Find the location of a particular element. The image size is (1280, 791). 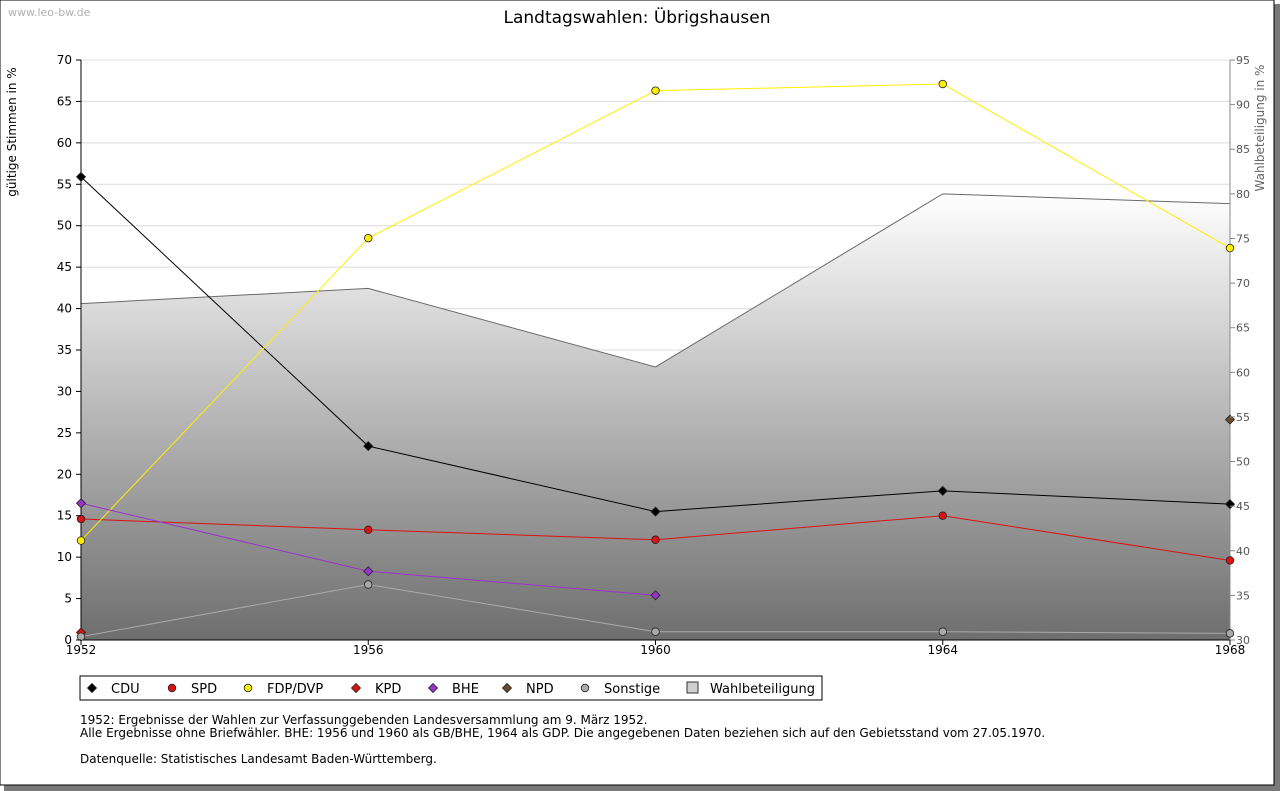

x-axis-ticks: 1952 1956 1960 1964 1968 is located at coordinates (656, 648).